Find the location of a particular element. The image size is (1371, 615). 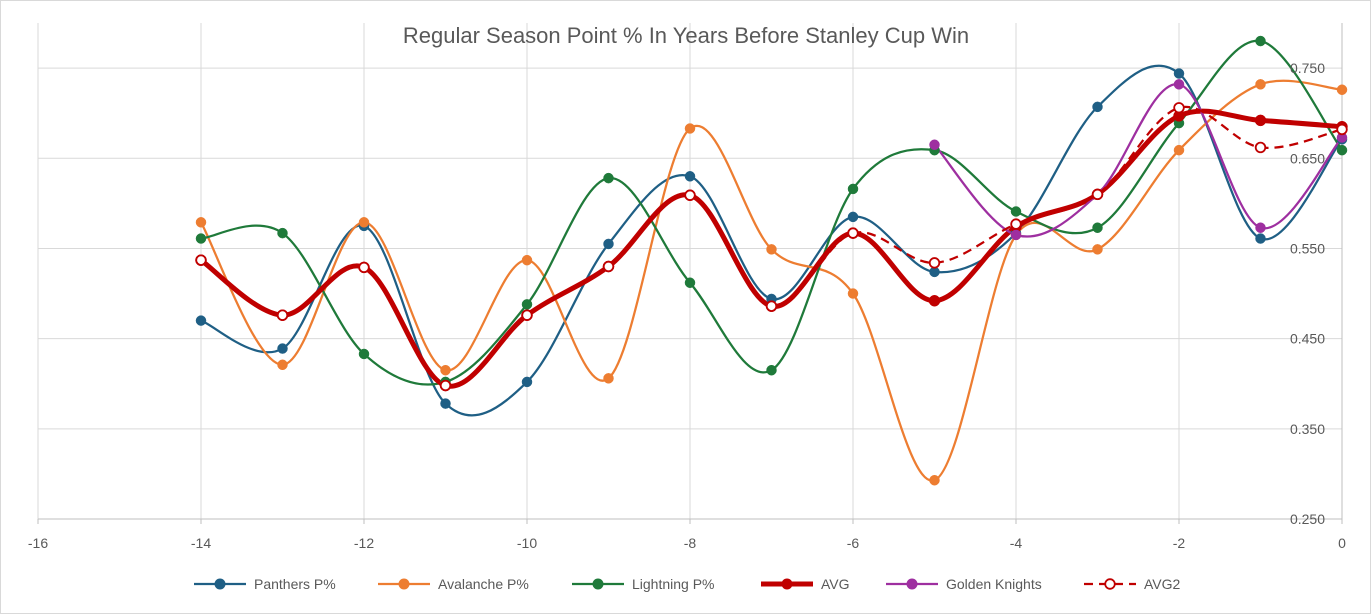

y-tick-label: 0.550 is located at coordinates (1307, 248).